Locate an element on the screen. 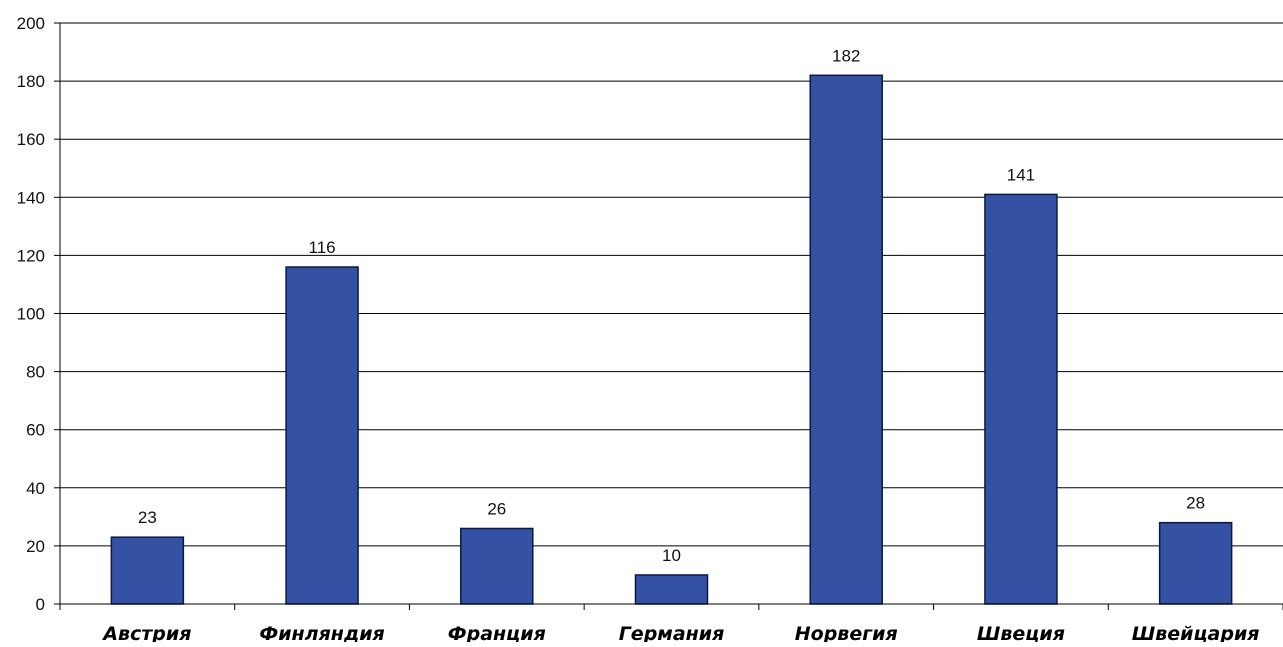 This screenshot has width=1283, height=647. data-label-3: 10 is located at coordinates (671, 555).